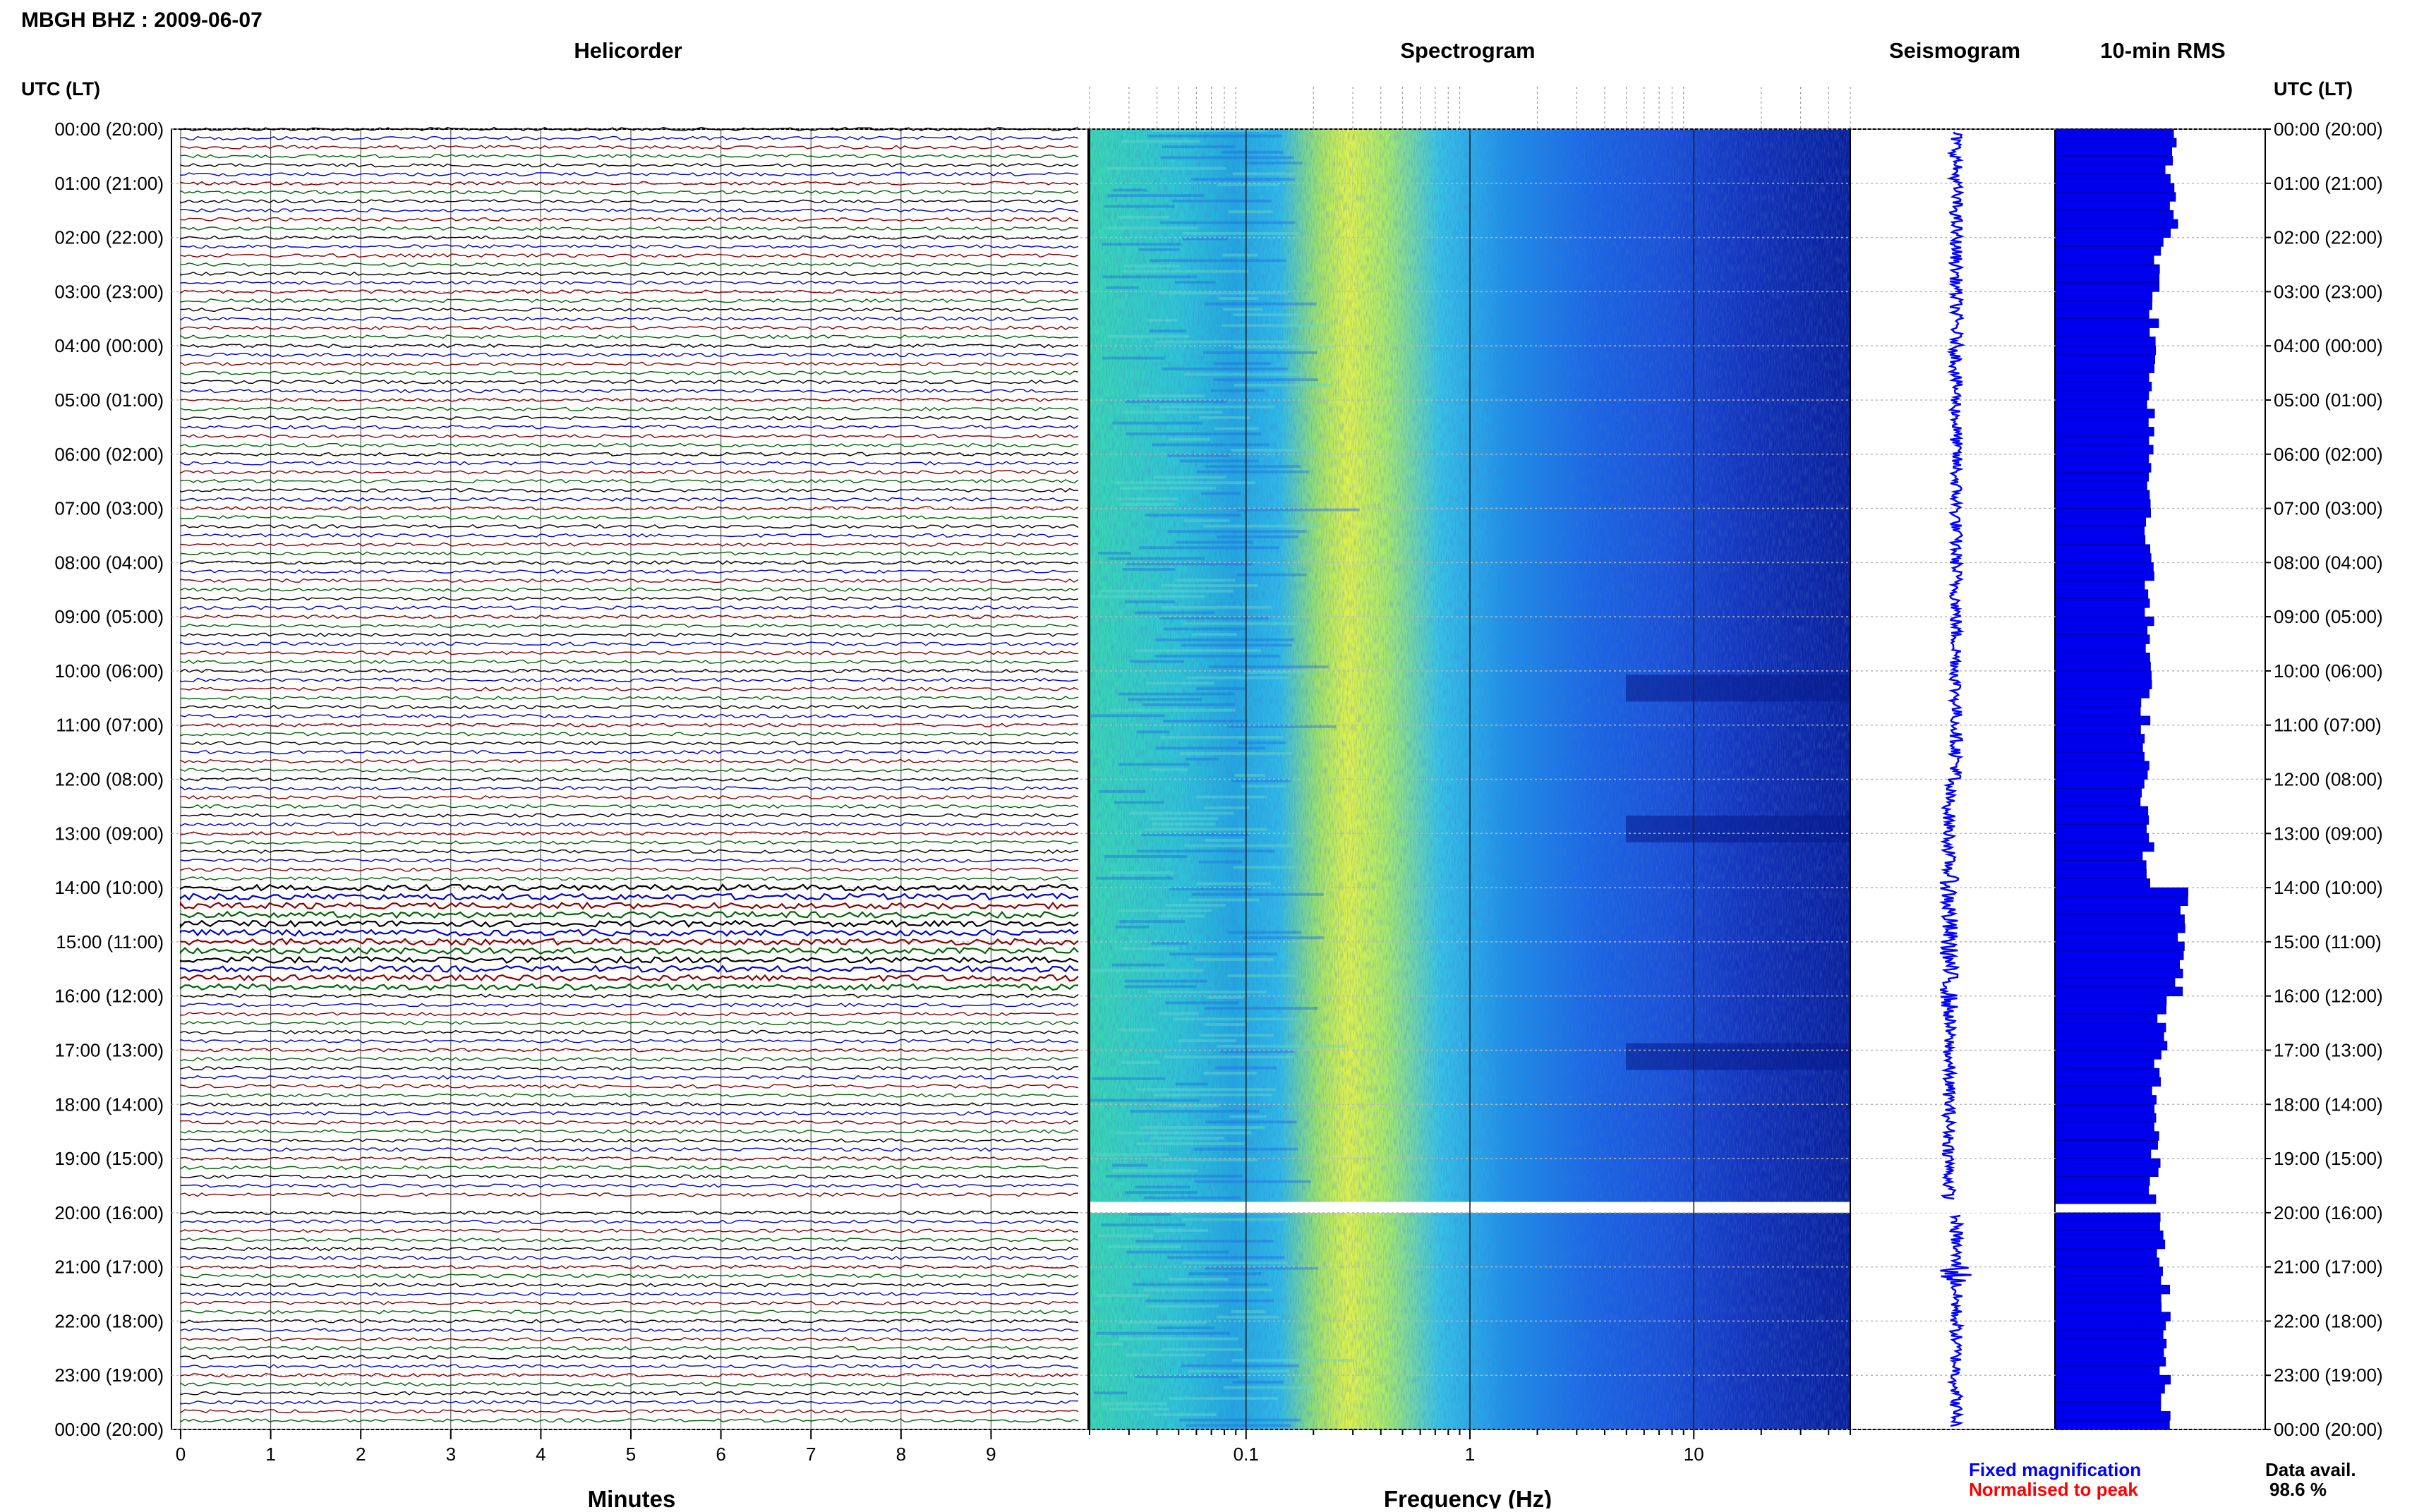 This screenshot has height=1512, width=2412. What do you see at coordinates (451, 1454) in the screenshot?
I see `minute-tick-label: 3` at bounding box center [451, 1454].